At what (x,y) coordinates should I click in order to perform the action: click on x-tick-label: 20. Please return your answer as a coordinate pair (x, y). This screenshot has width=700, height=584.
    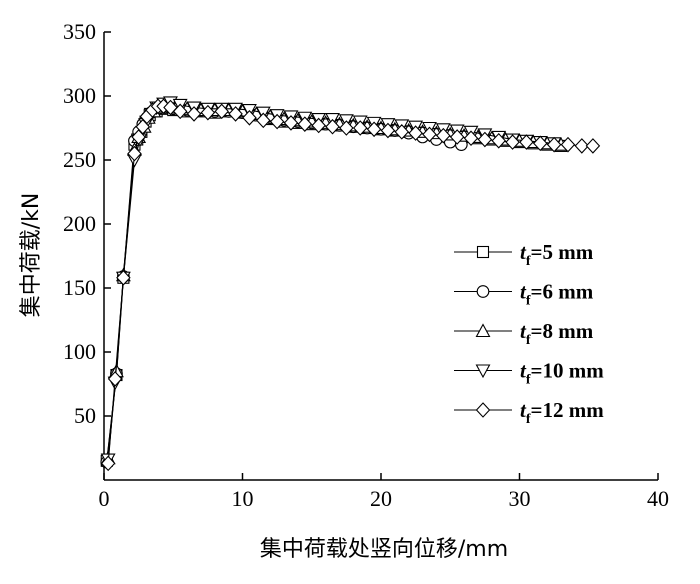
    Looking at the image, I should click on (381, 498).